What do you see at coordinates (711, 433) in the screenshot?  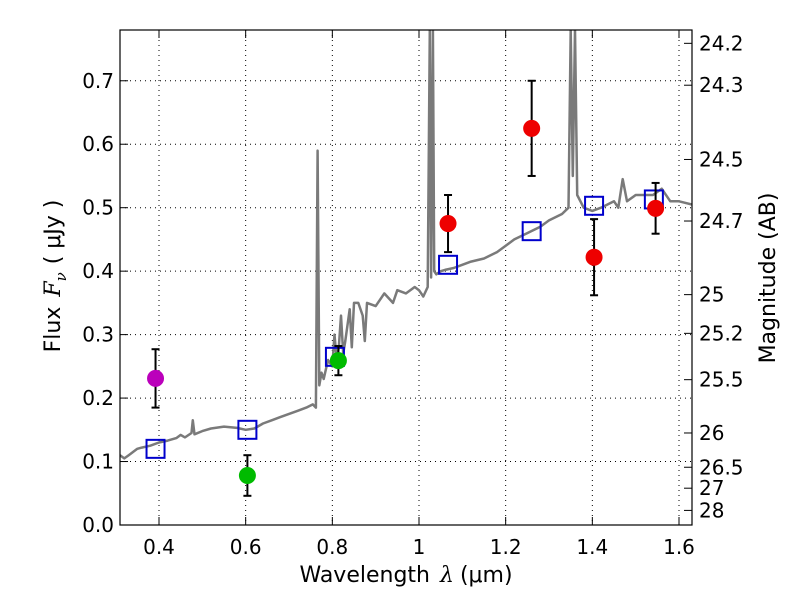 I see `right-tick-label: 26` at bounding box center [711, 433].